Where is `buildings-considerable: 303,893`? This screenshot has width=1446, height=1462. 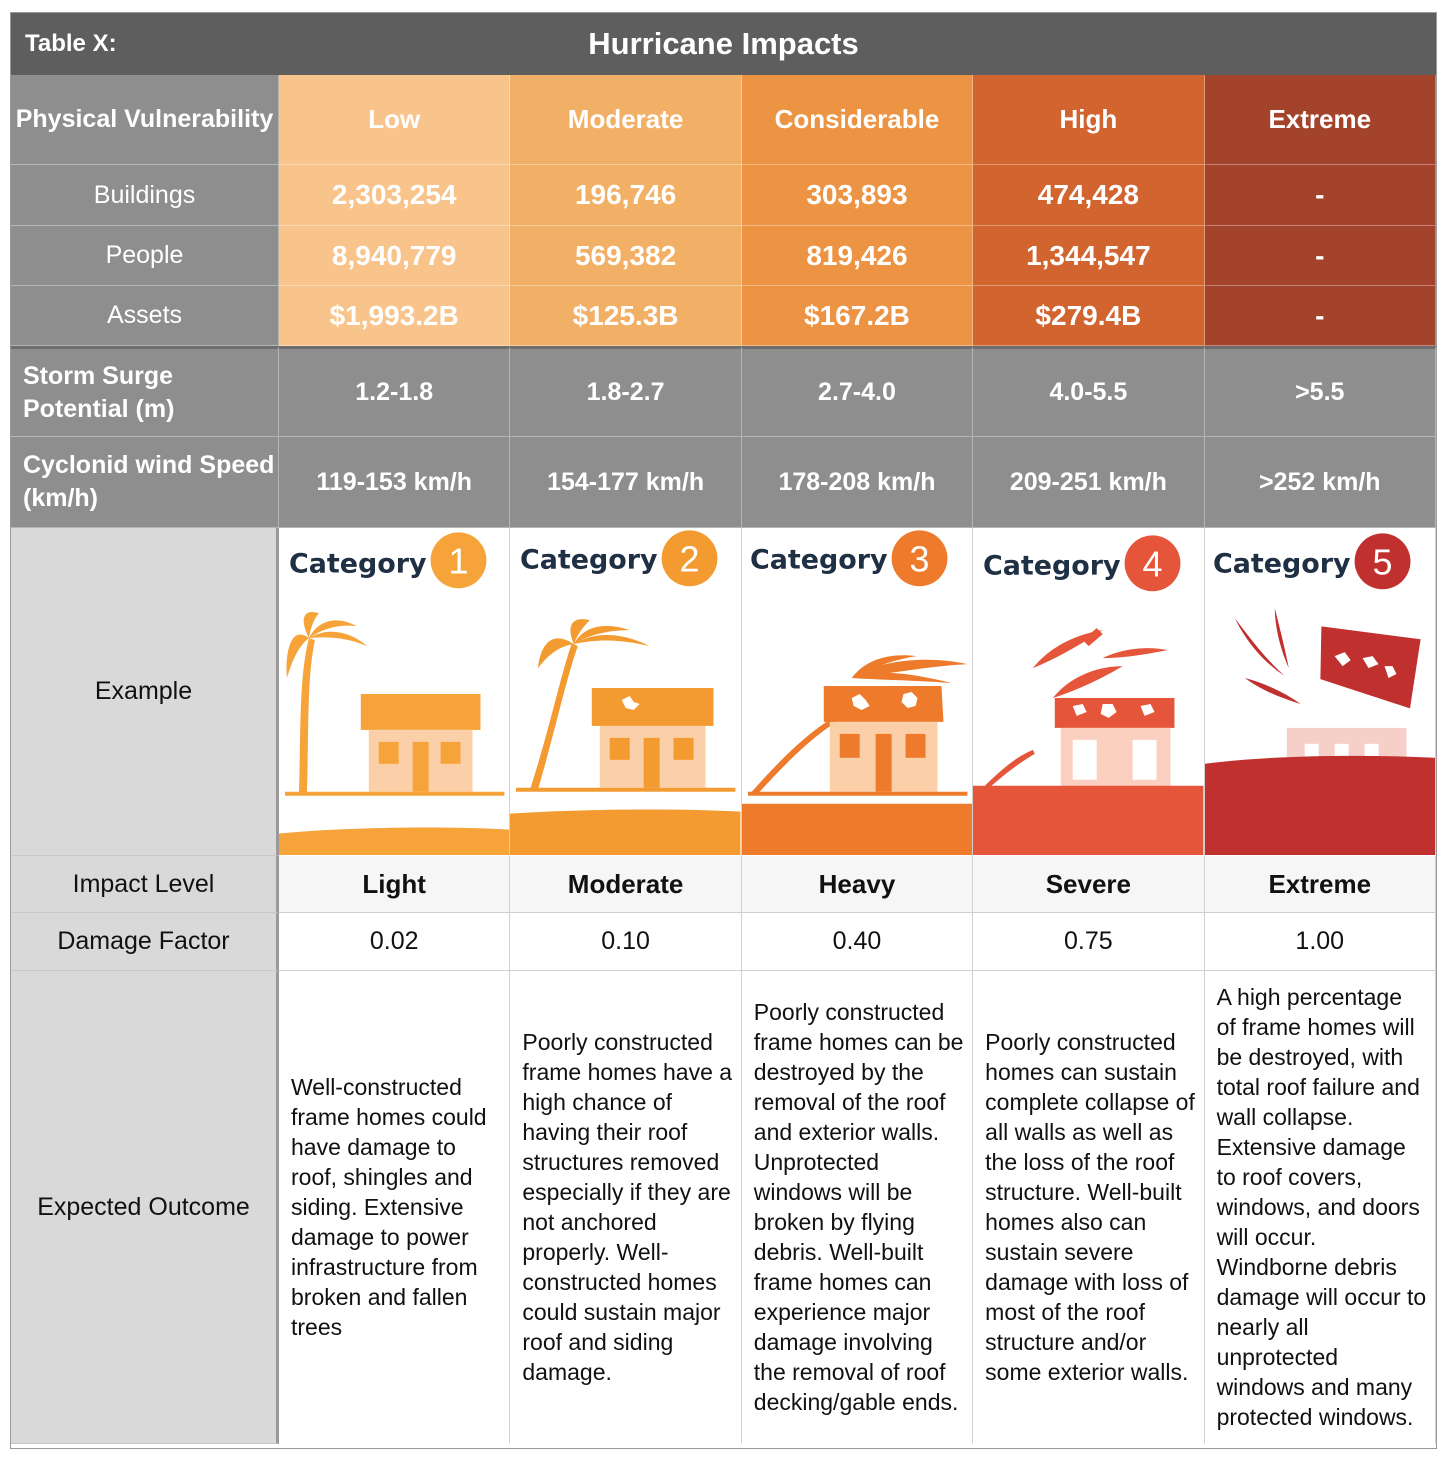
buildings-considerable: 303,893 is located at coordinates (857, 195).